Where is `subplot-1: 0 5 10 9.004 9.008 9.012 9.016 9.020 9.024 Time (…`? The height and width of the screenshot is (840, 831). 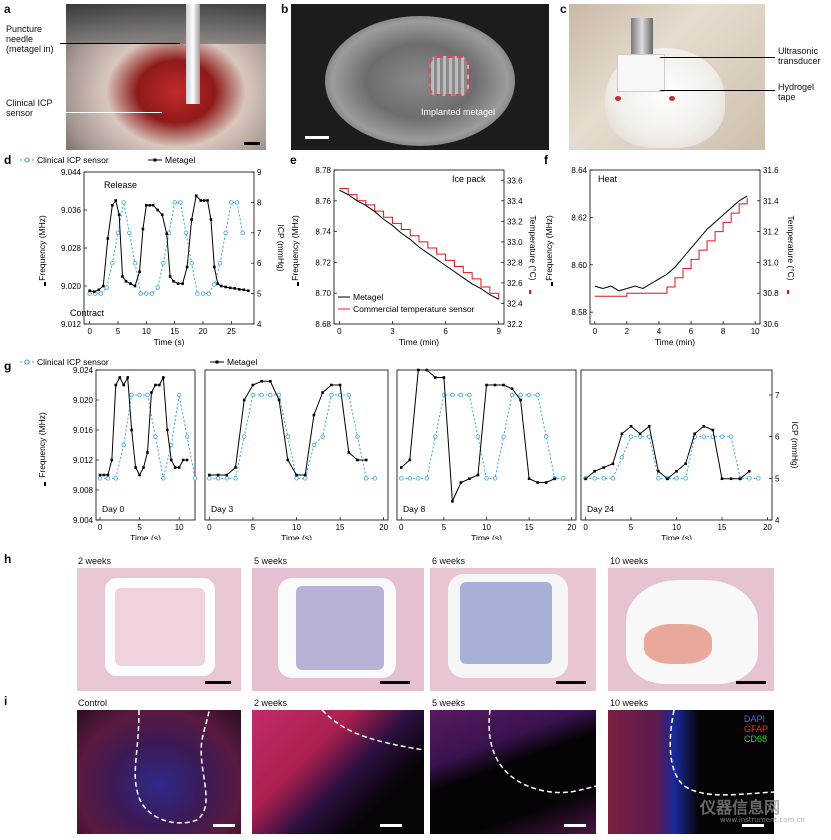 subplot-1: 0 5 10 9.004 9.008 9.012 9.016 9.020 9.024 Time (… is located at coordinates (135, 453).